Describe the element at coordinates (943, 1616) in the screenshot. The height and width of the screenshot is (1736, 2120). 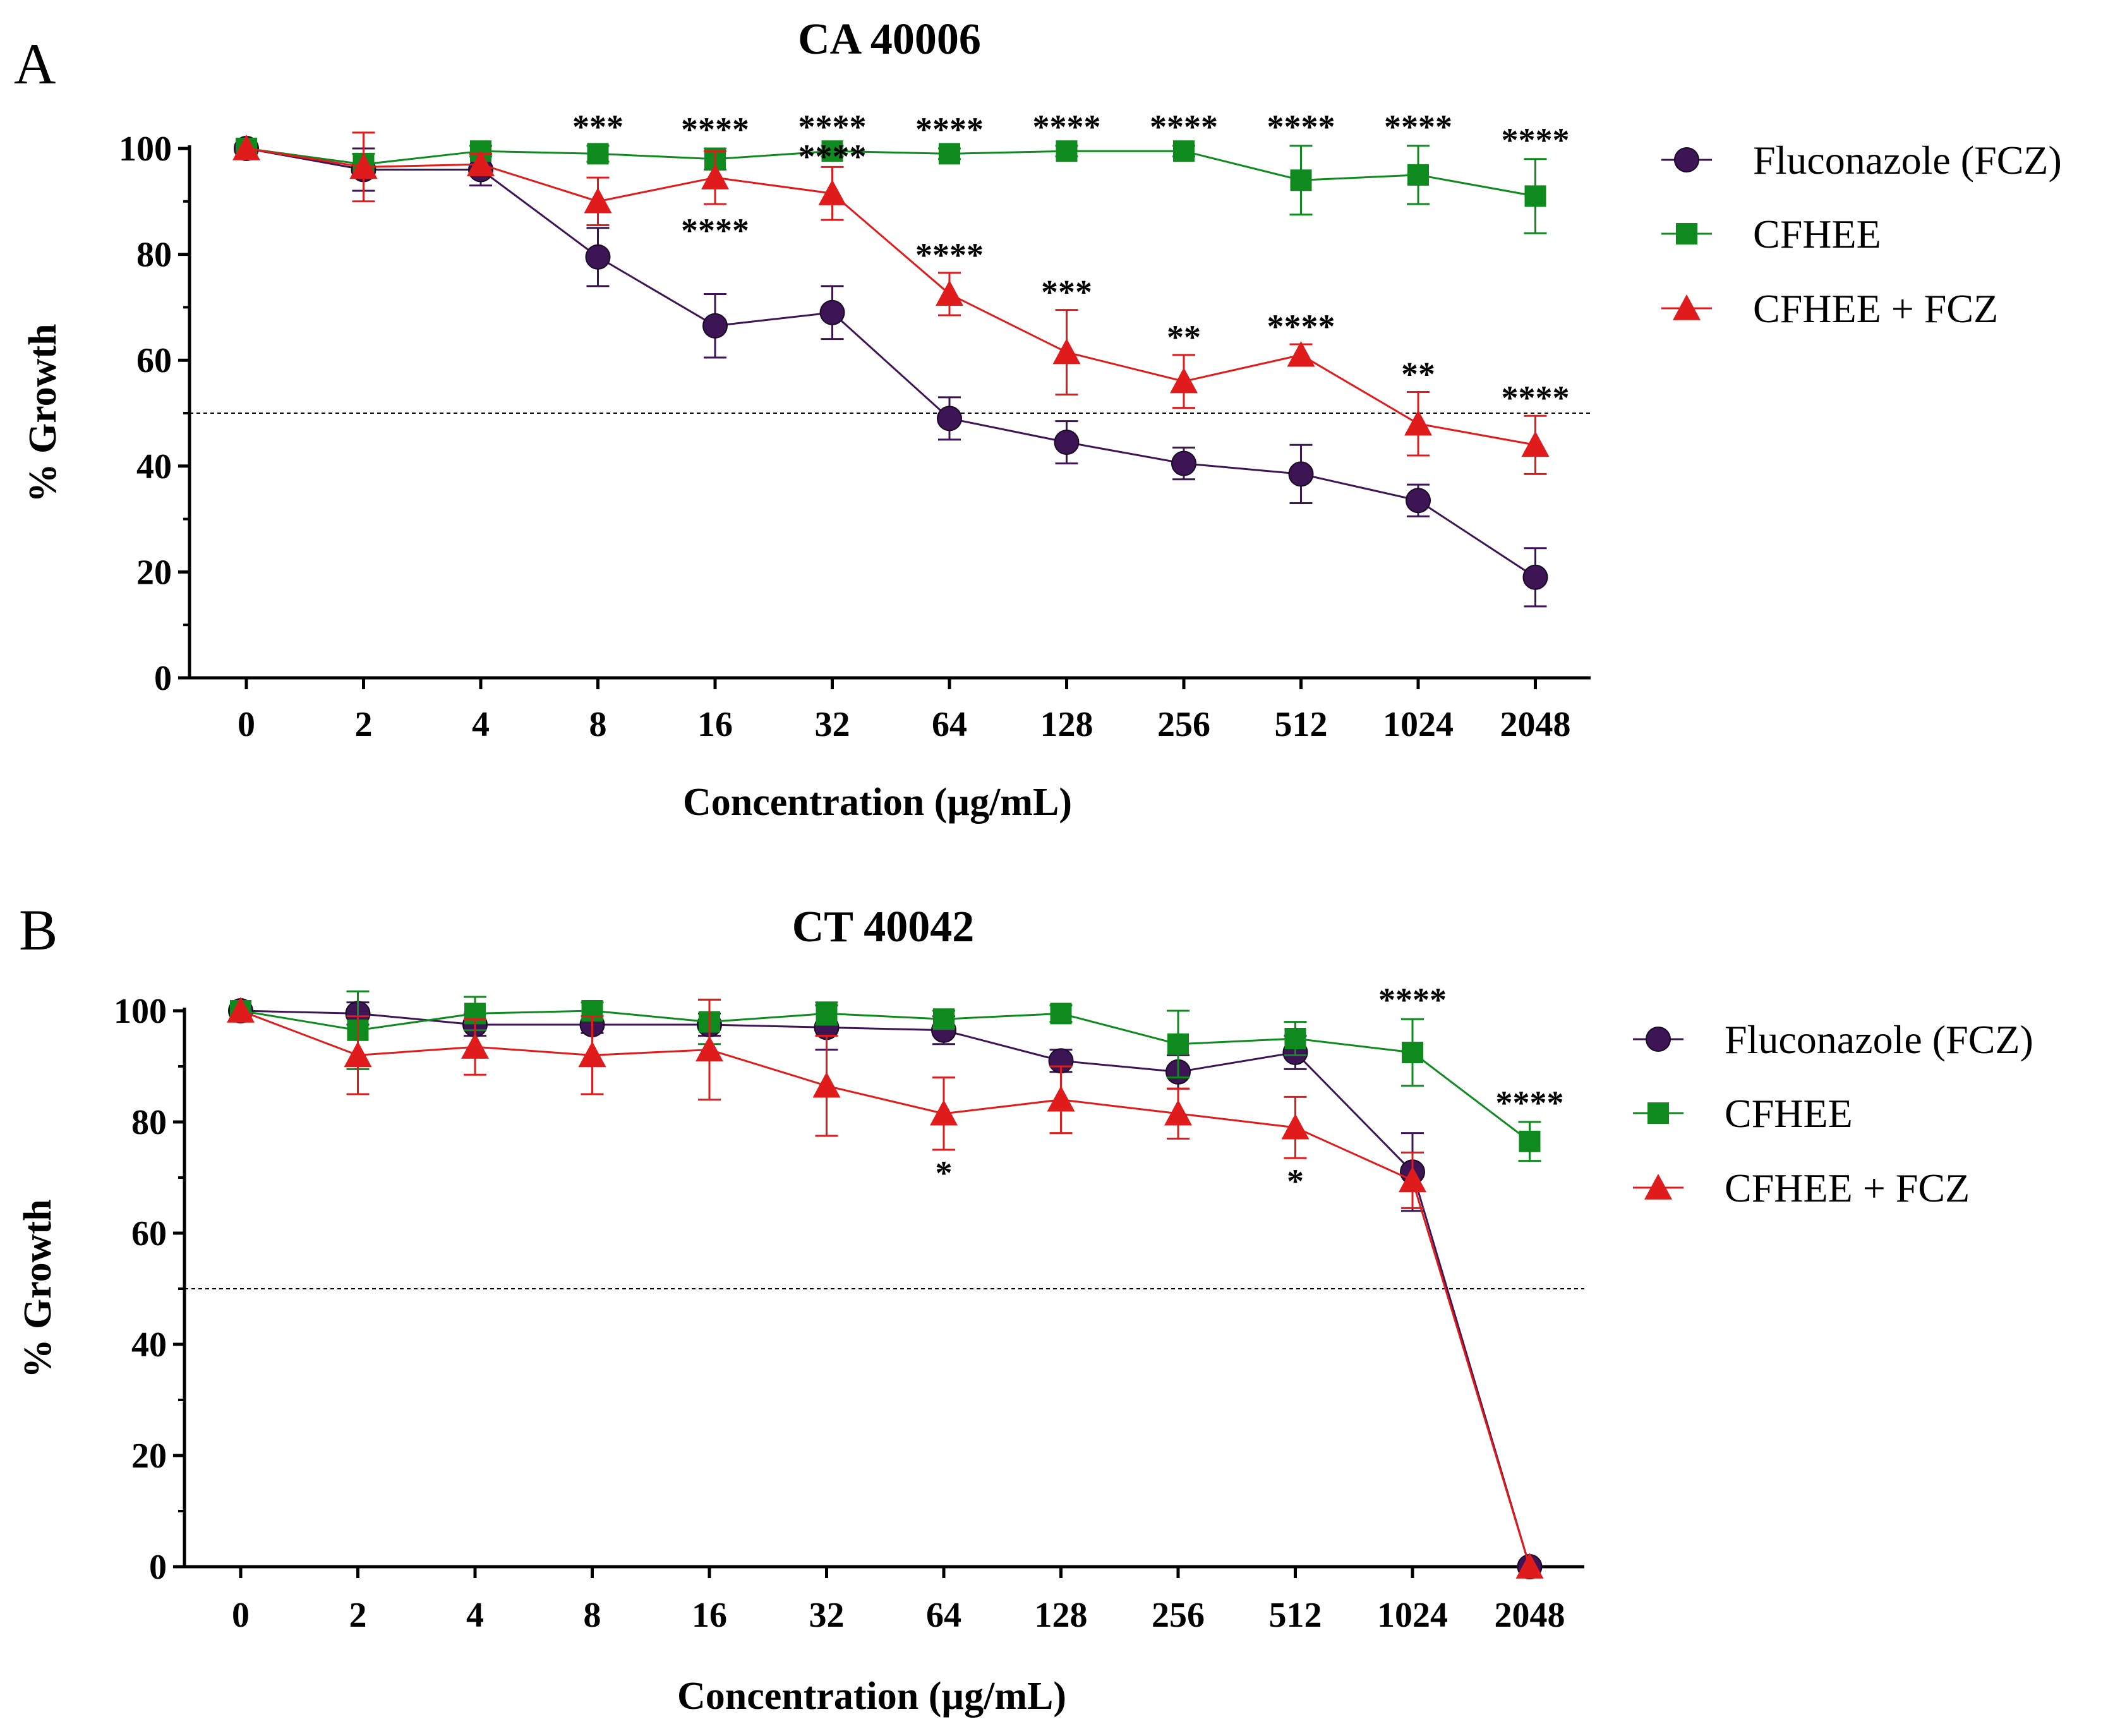
I see `x-tick-label: 64` at that location.